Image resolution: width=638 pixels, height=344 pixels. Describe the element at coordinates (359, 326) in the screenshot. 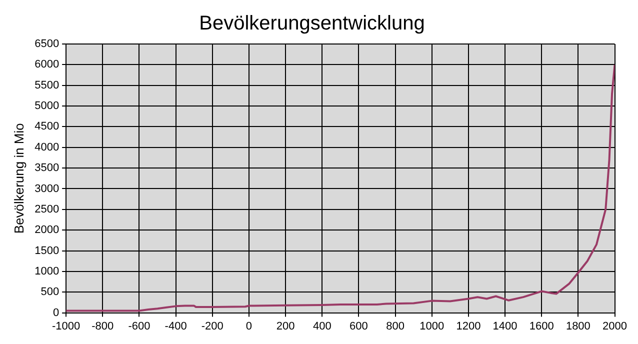

I see `x-tick-label: 600` at that location.